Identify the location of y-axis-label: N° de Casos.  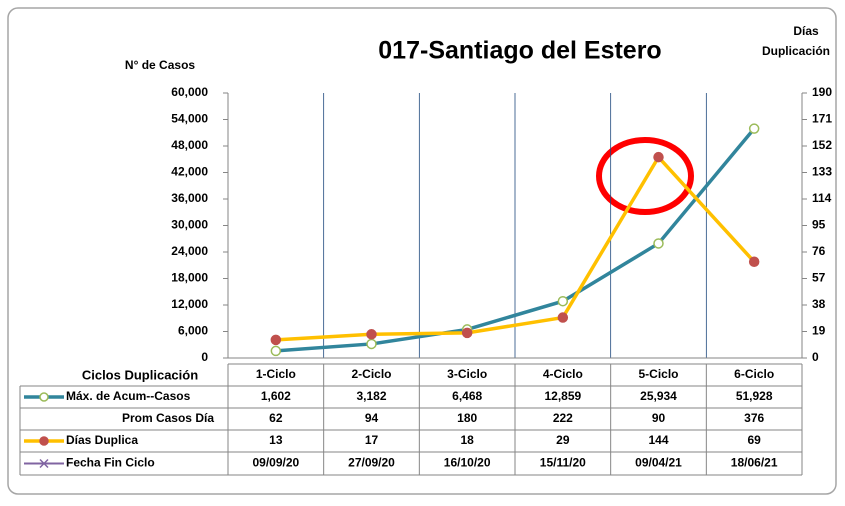
(160, 65).